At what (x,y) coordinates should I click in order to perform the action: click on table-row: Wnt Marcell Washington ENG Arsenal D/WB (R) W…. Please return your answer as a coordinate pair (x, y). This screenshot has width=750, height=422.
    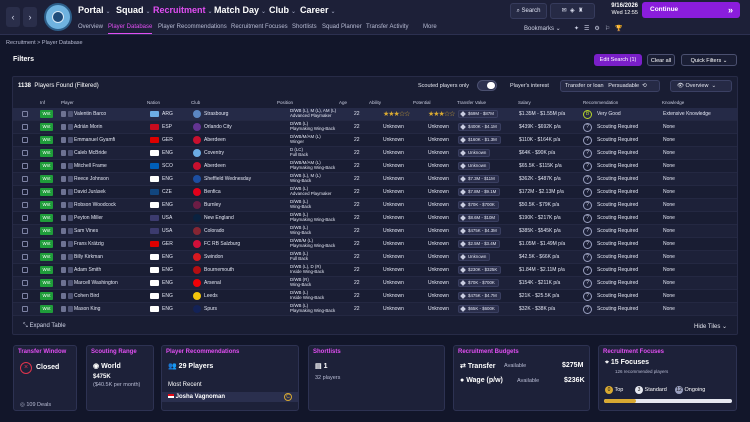
    Looking at the image, I should click on (375, 283).